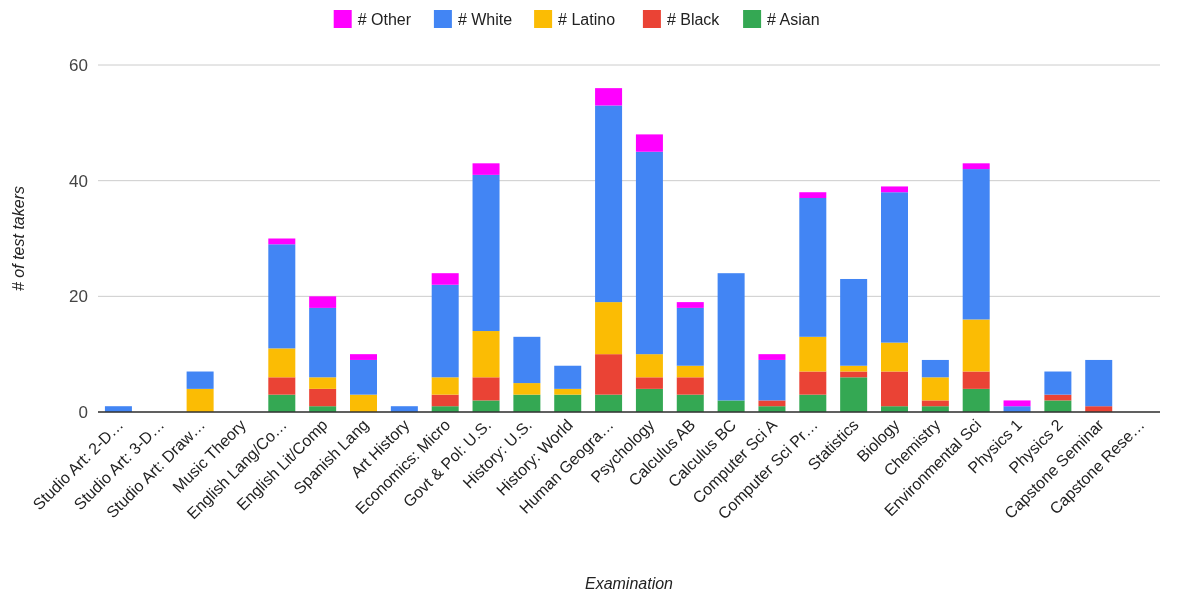  Describe the element at coordinates (18, 238) in the screenshot. I see `y-axis-title: # of test takers` at that location.